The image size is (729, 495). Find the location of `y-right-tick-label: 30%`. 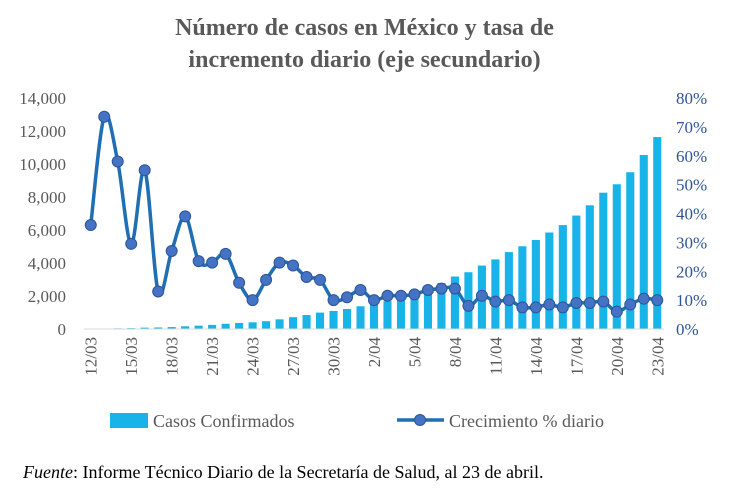

y-right-tick-label: 30% is located at coordinates (691, 242).